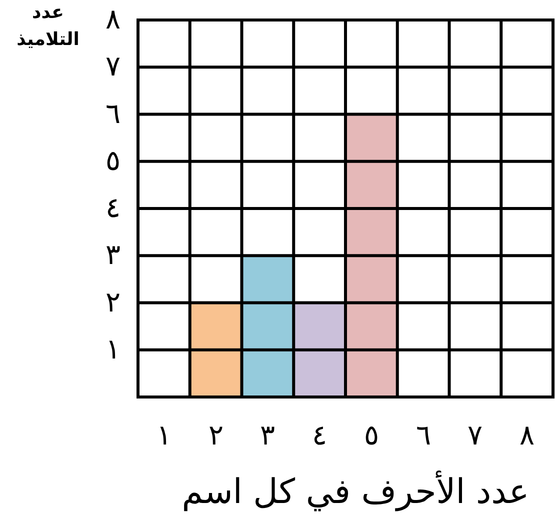  I want to click on y-tick-label: ٣, so click(113, 256).